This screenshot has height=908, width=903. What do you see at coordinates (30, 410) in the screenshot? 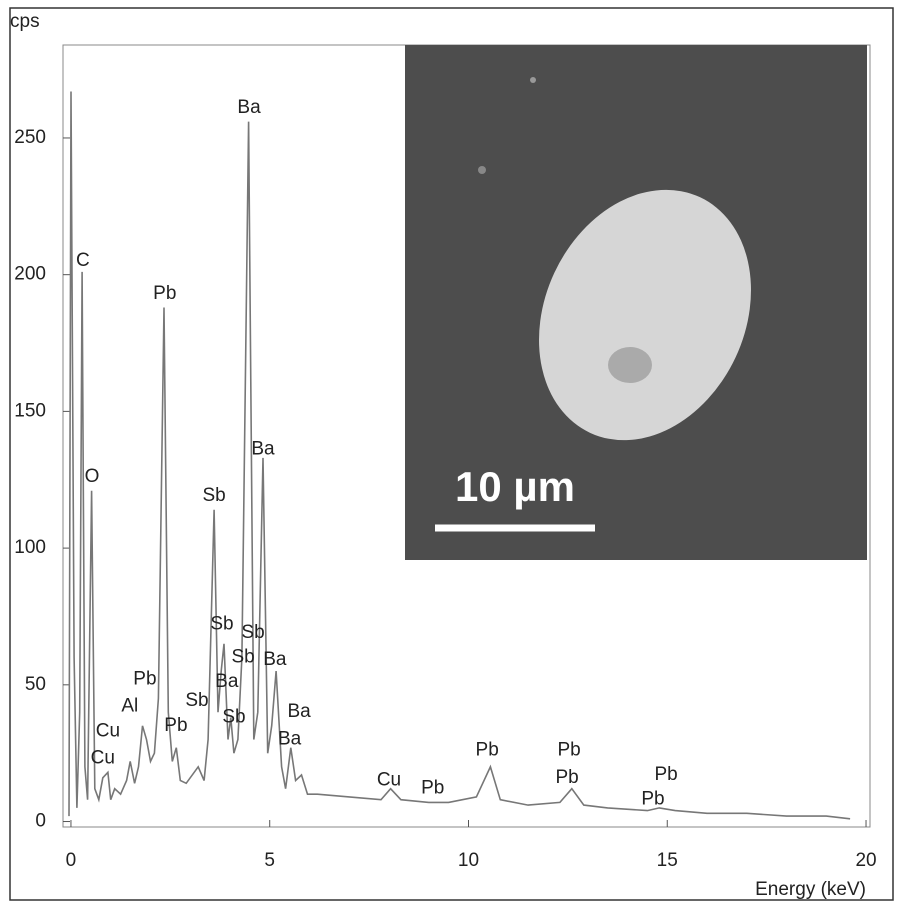
I see `y-tick-label: 150` at bounding box center [30, 410].